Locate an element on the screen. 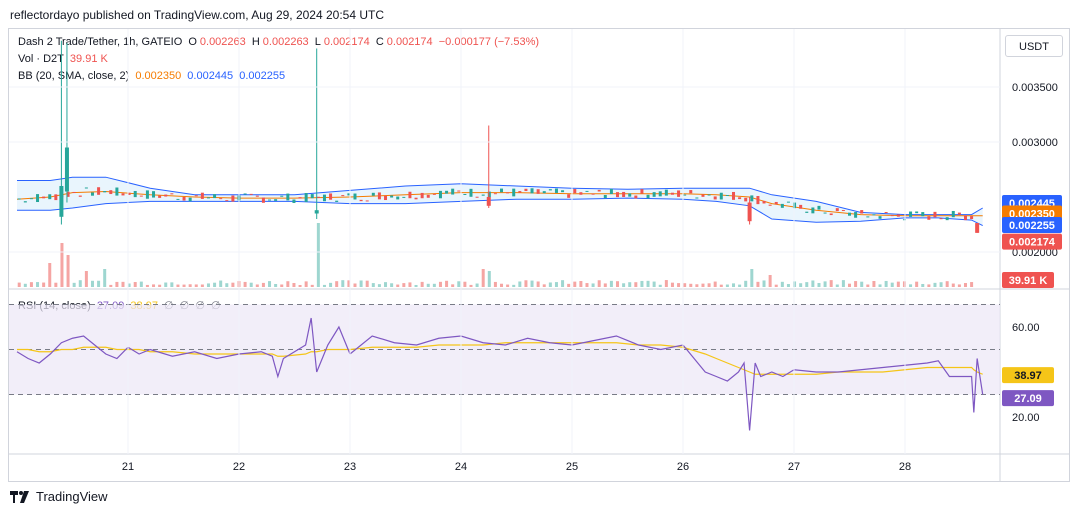 The height and width of the screenshot is (515, 1080). bb-label: BB (20, SMA, close, 2) is located at coordinates (74, 76).